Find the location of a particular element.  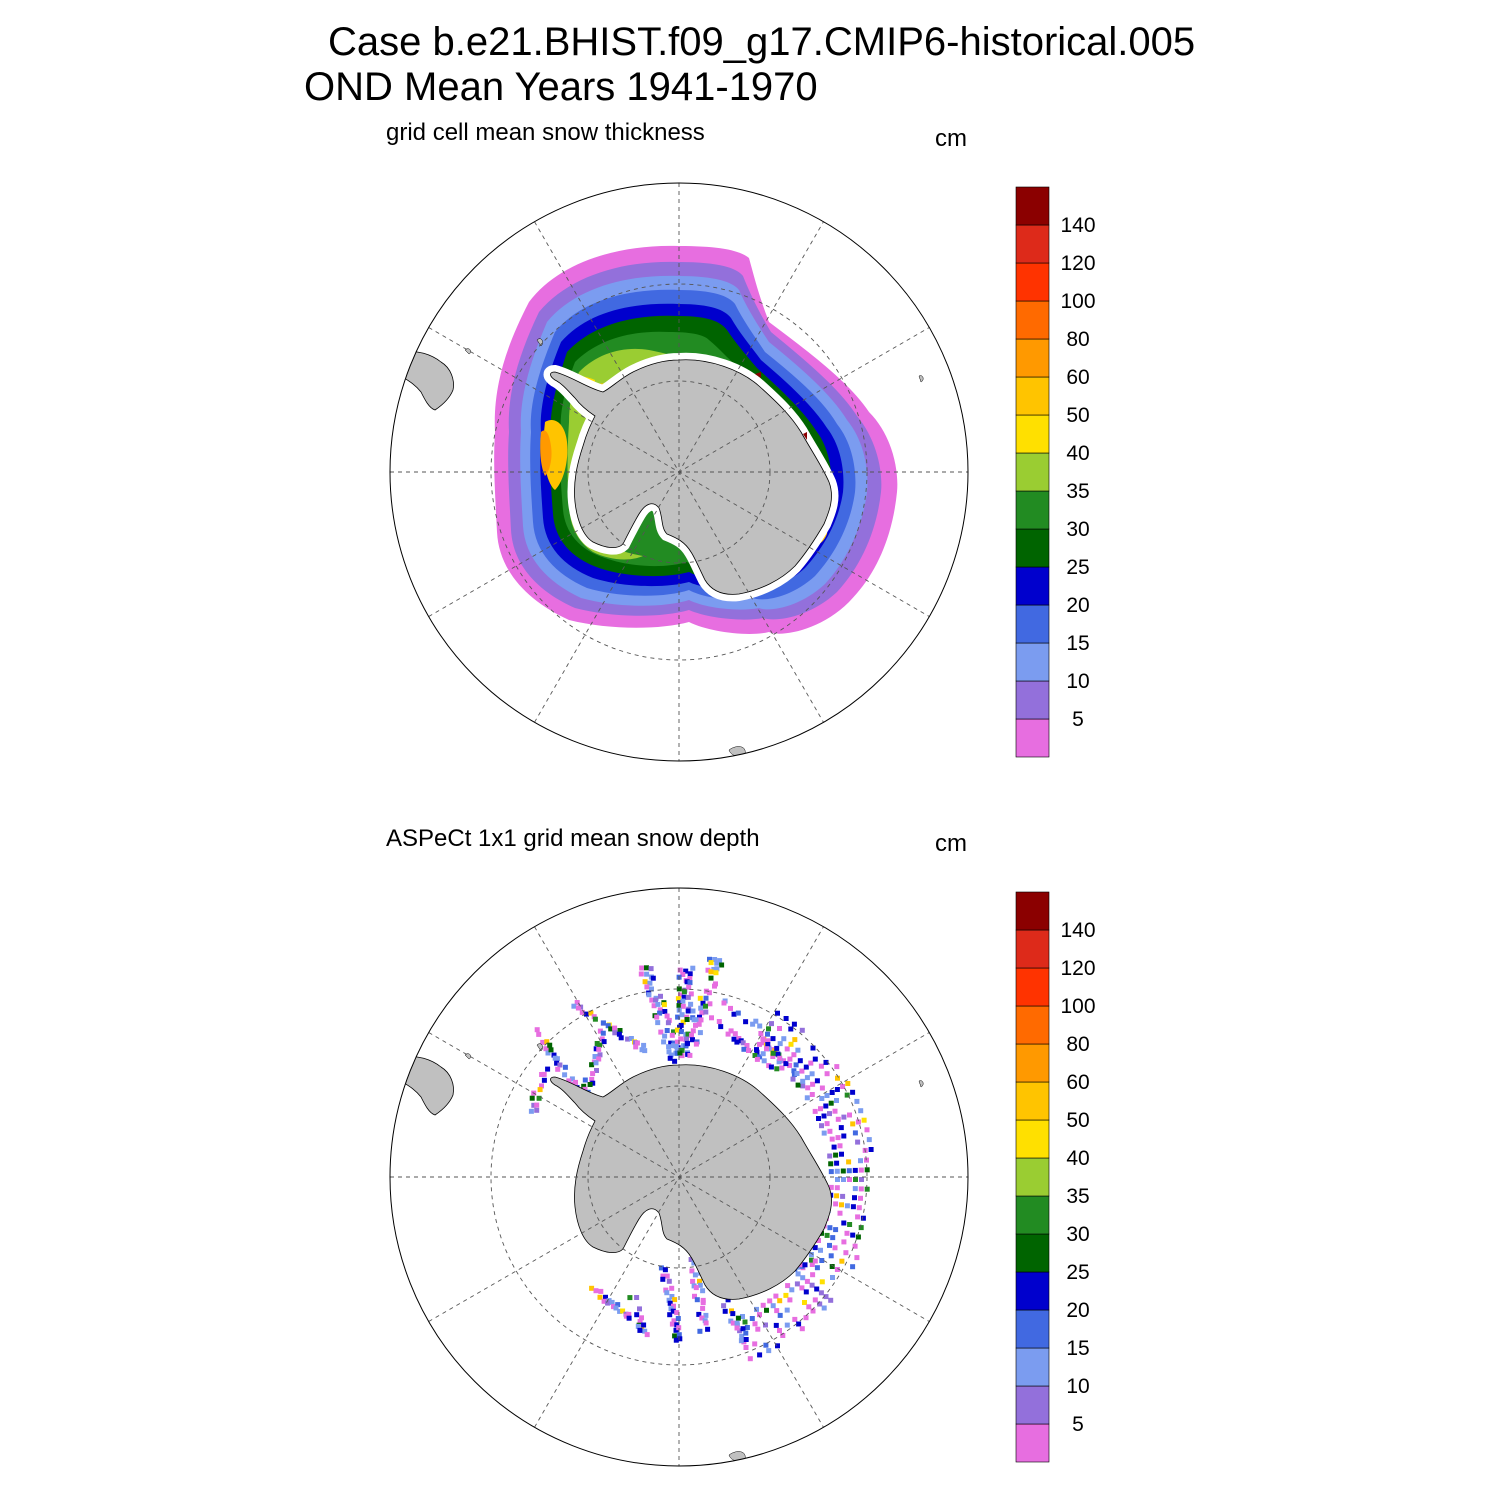

map-panel-model is located at coordinates (679, 472).